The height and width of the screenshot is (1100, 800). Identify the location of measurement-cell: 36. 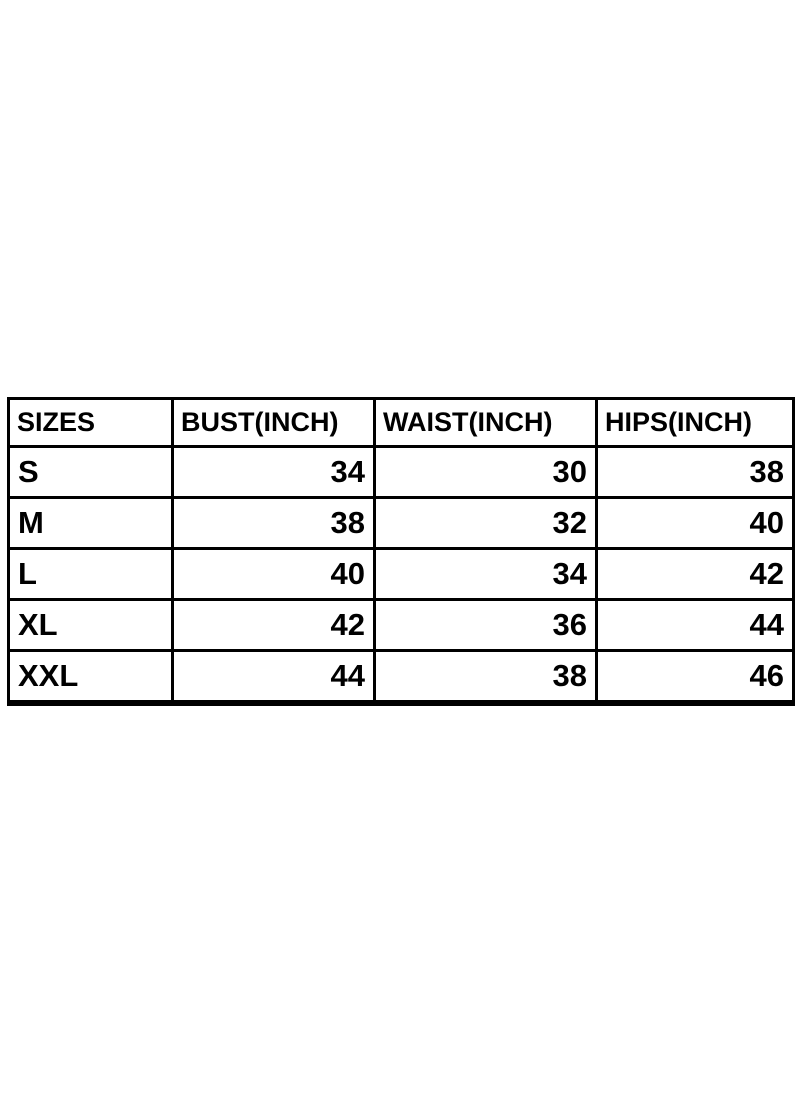
(485, 625).